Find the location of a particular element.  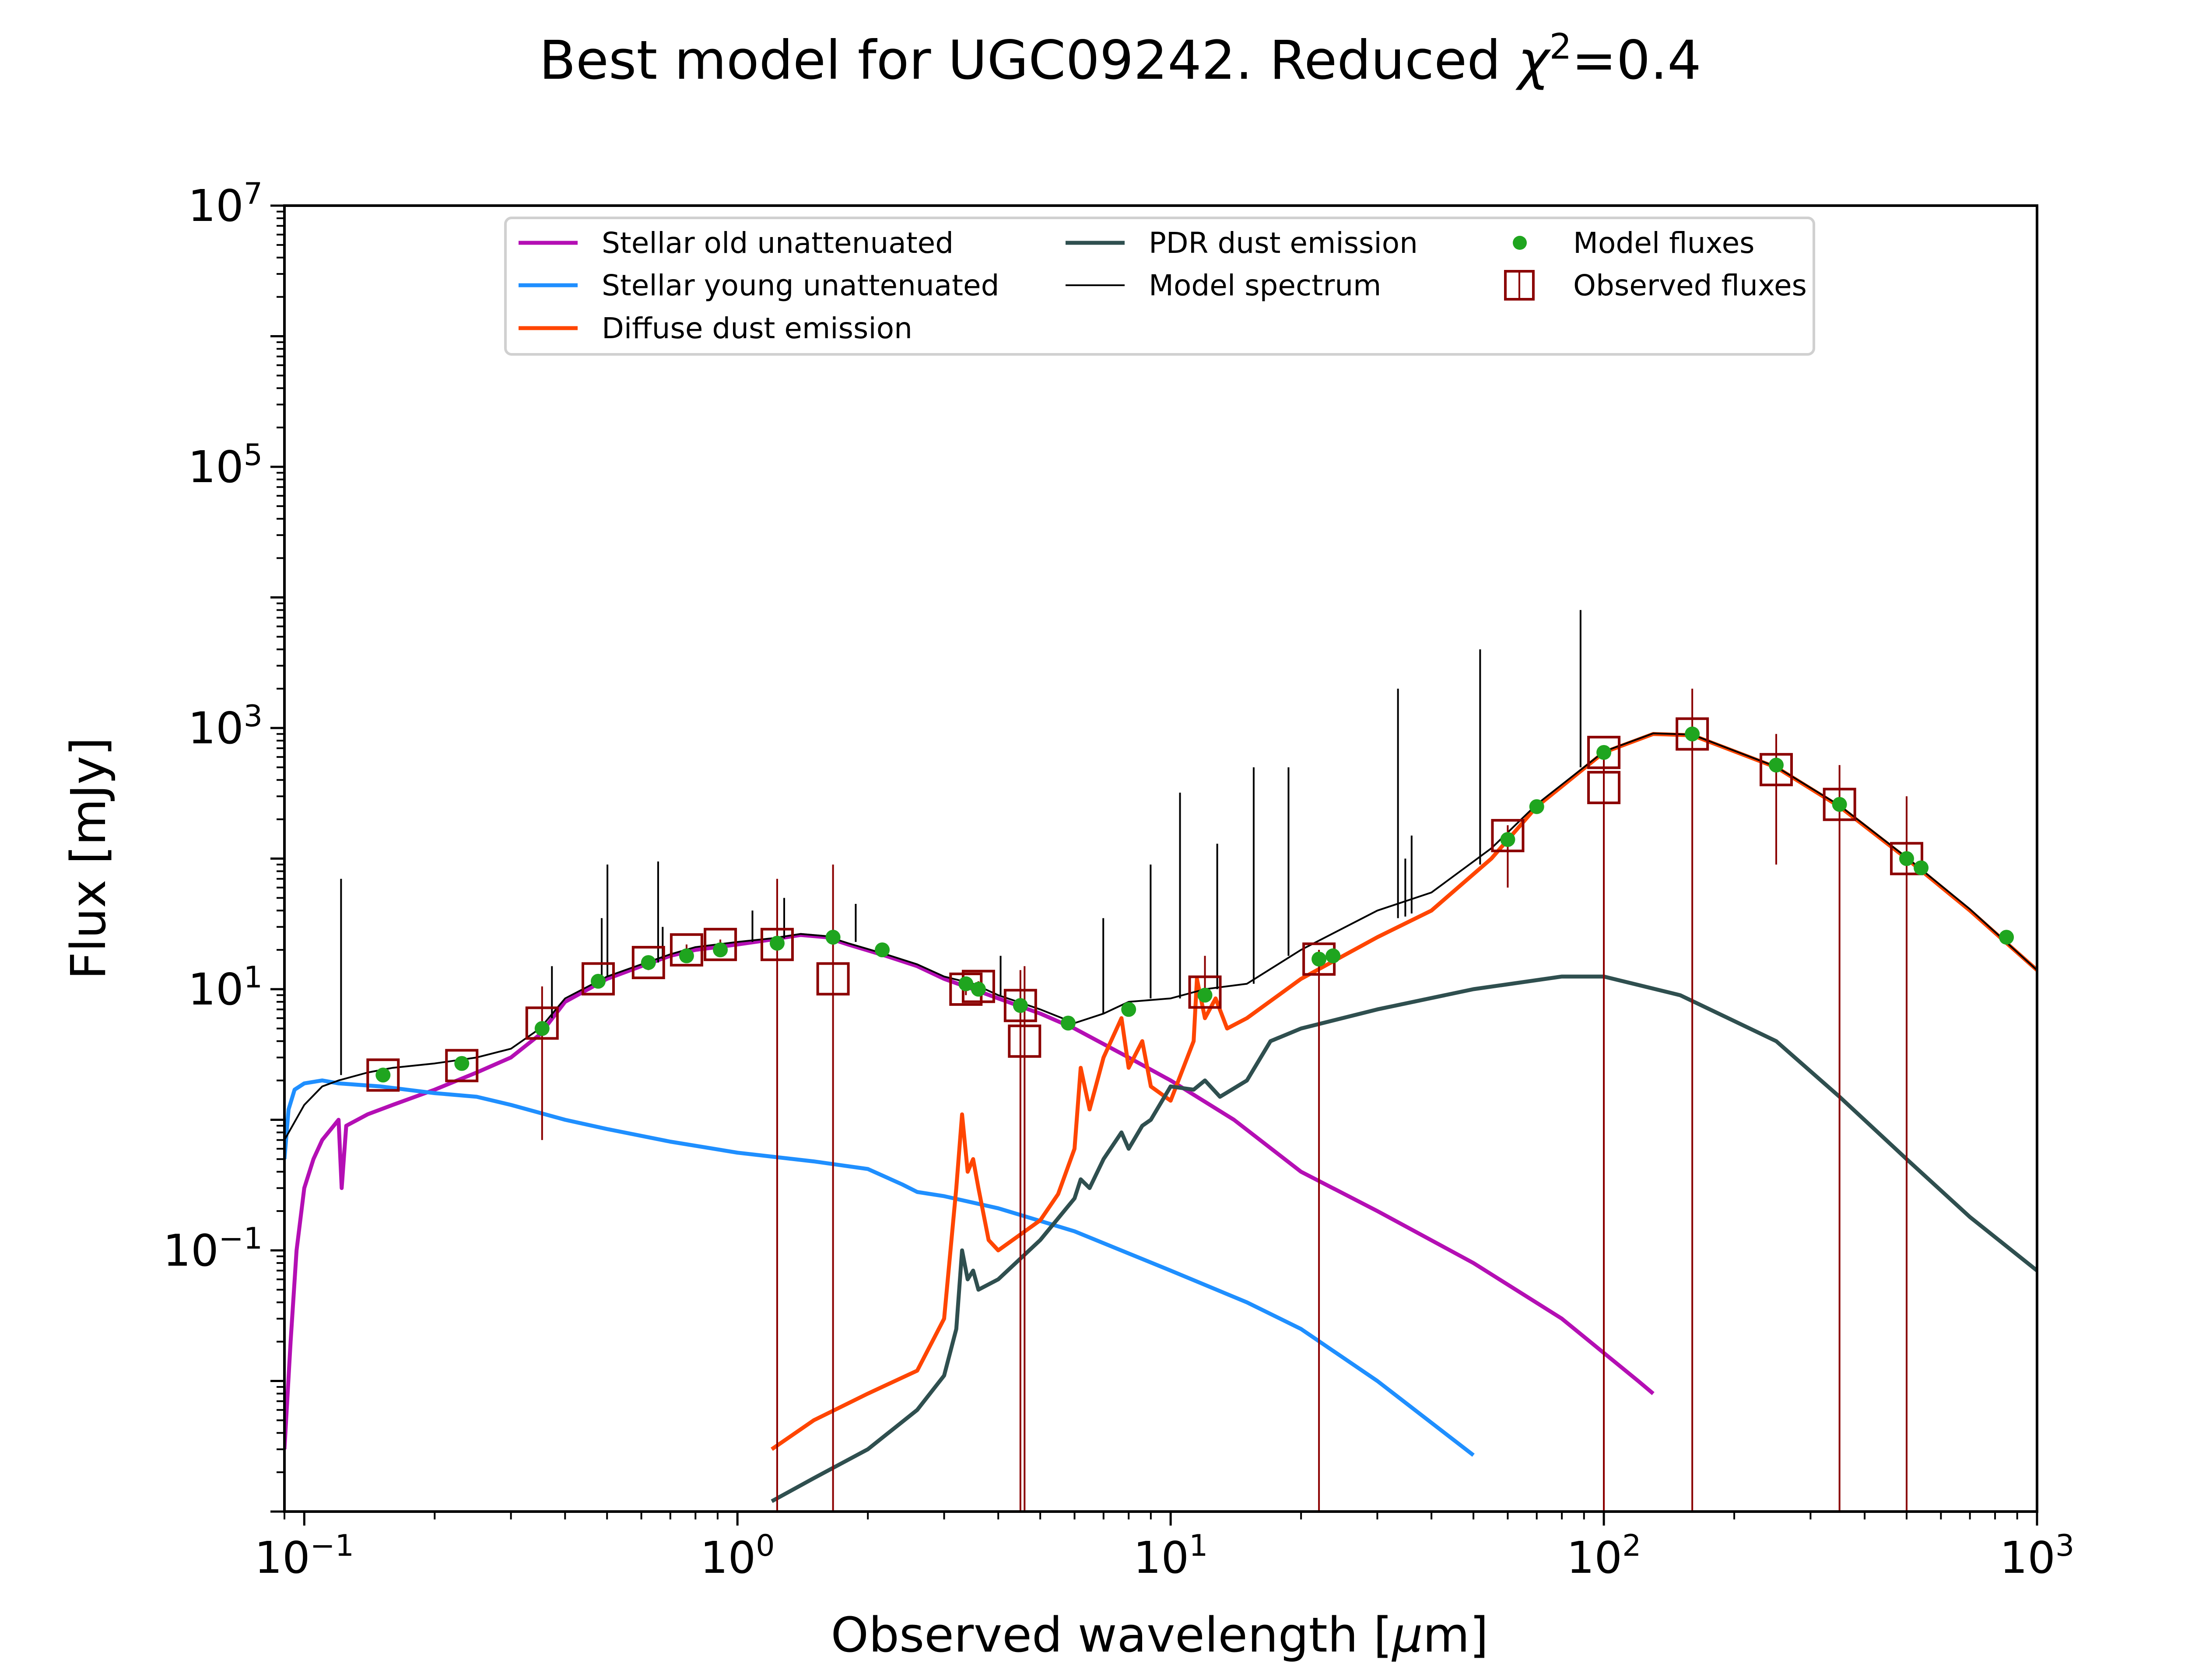

x-tick-label: 10² is located at coordinates (1604, 1556).